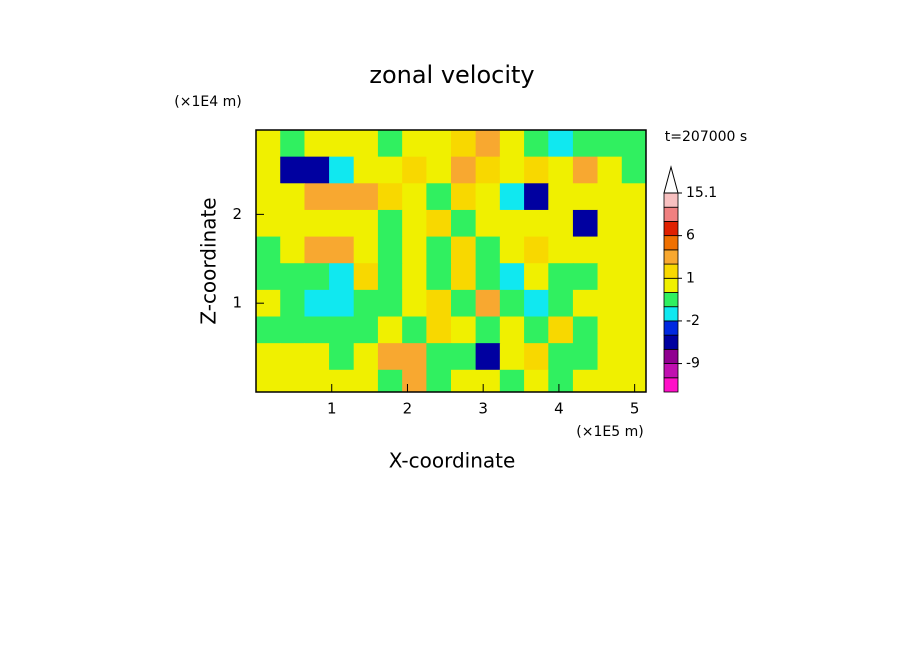 The height and width of the screenshot is (654, 904). I want to click on colorbar-label: 15.1, so click(701, 193).